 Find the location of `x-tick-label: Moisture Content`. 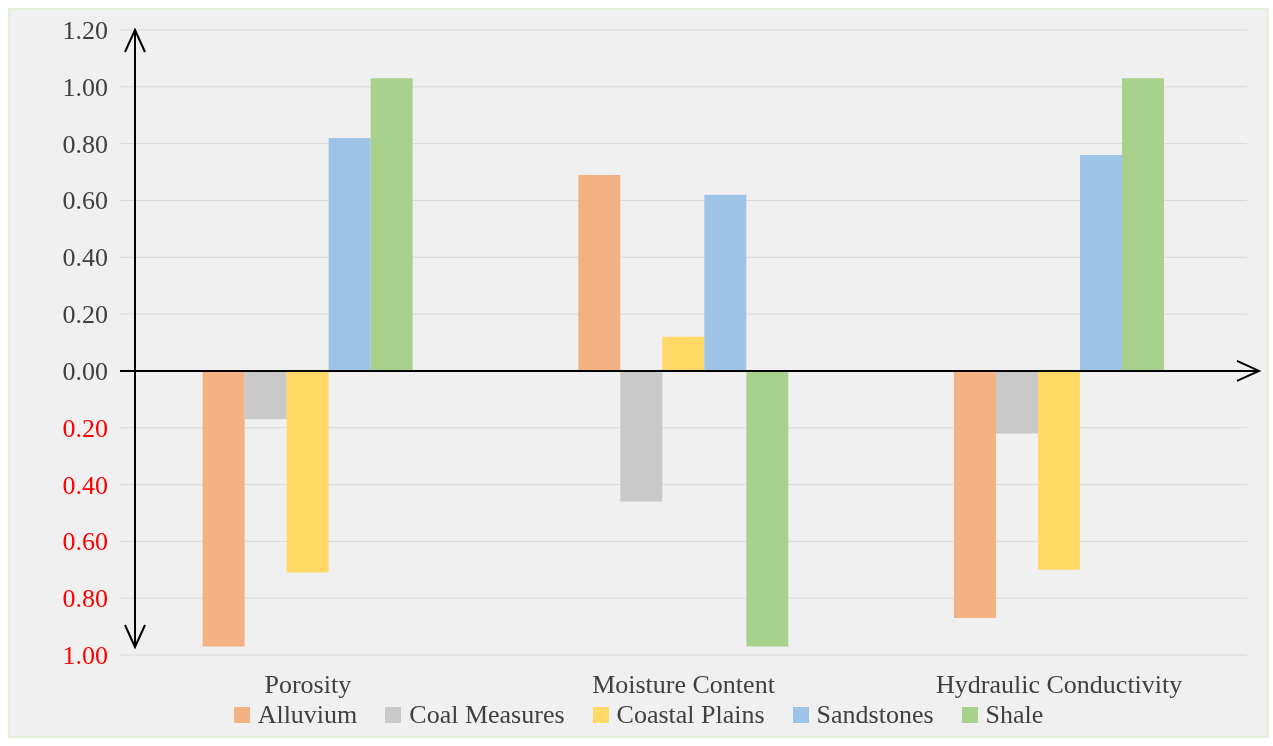

x-tick-label: Moisture Content is located at coordinates (684, 684).